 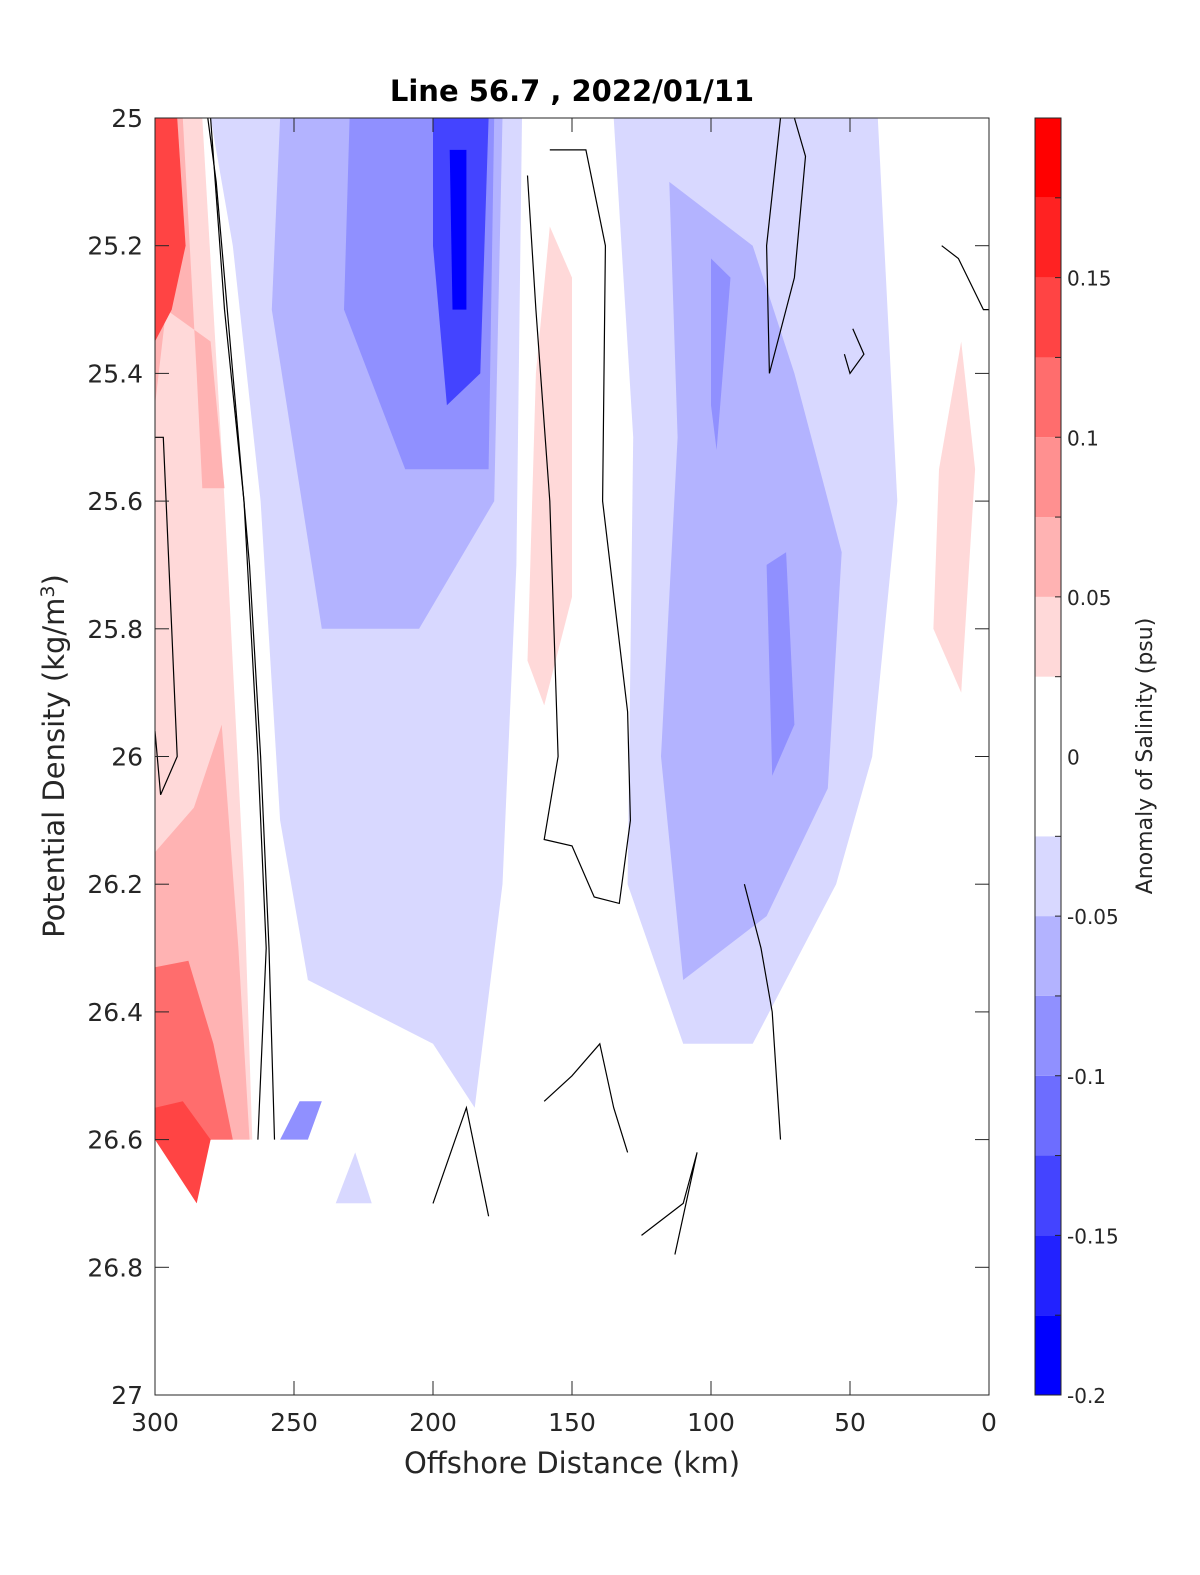 What do you see at coordinates (458, 229) in the screenshot?
I see `contour-region-offshore-negative-inner-core` at bounding box center [458, 229].